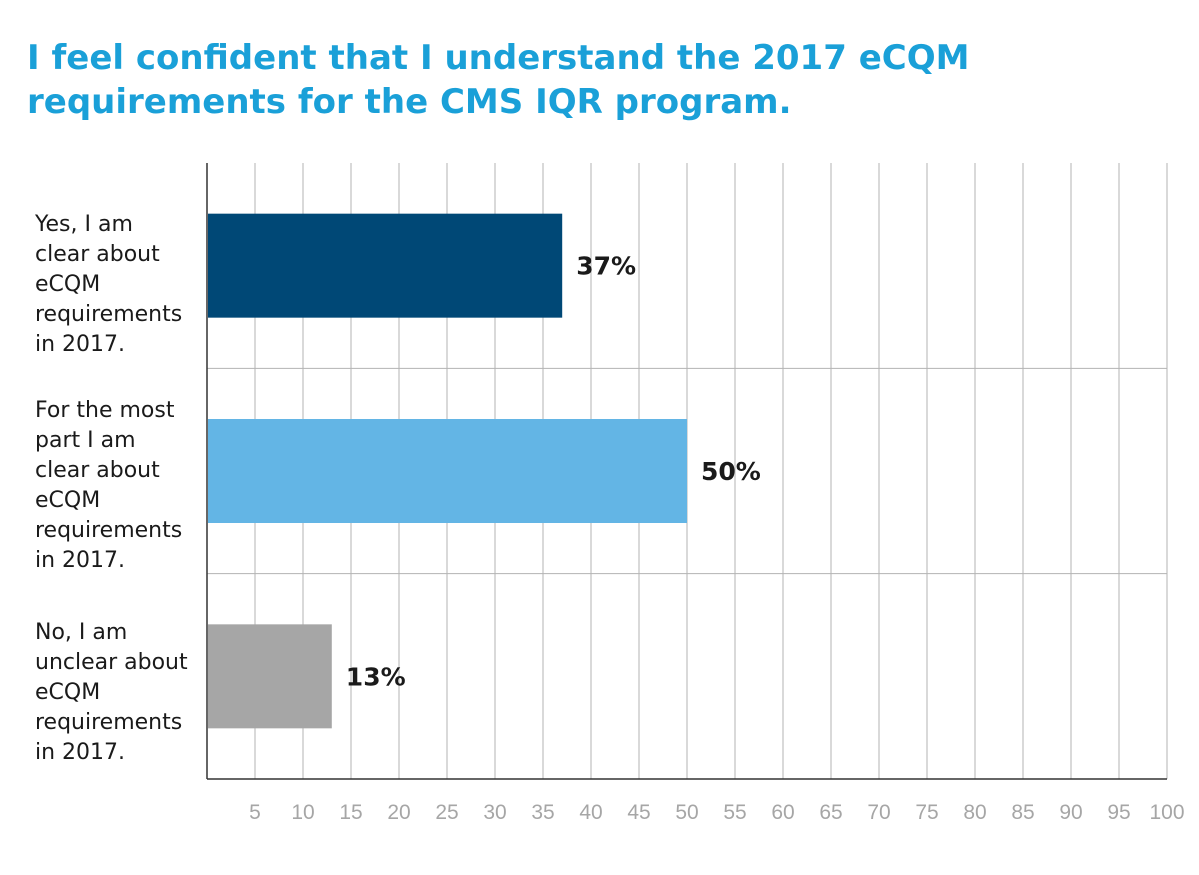  What do you see at coordinates (590, 812) in the screenshot?
I see `x-tick-label: 40` at bounding box center [590, 812].